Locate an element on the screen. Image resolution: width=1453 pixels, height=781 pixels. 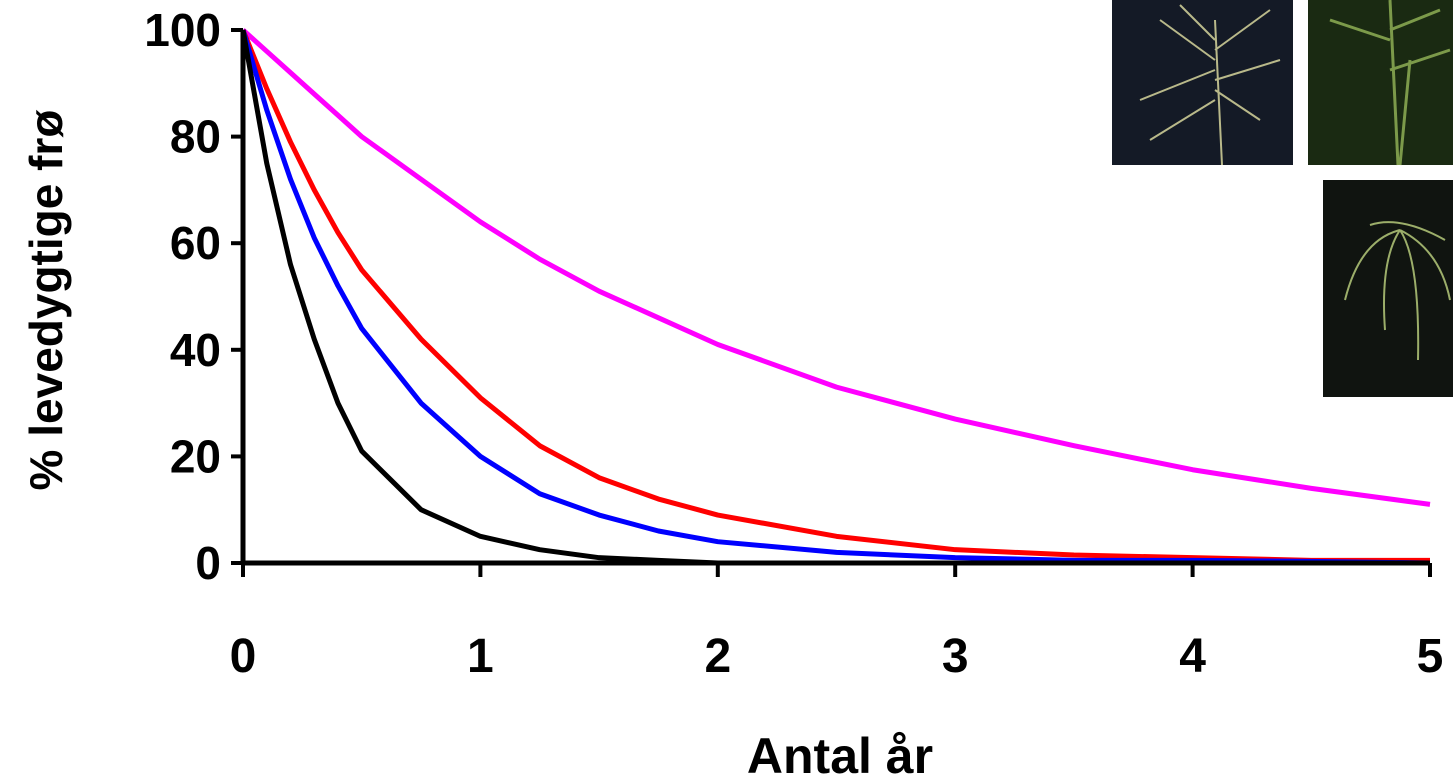
y-axis-label: % levedygtige frø is located at coordinates (46, 300).